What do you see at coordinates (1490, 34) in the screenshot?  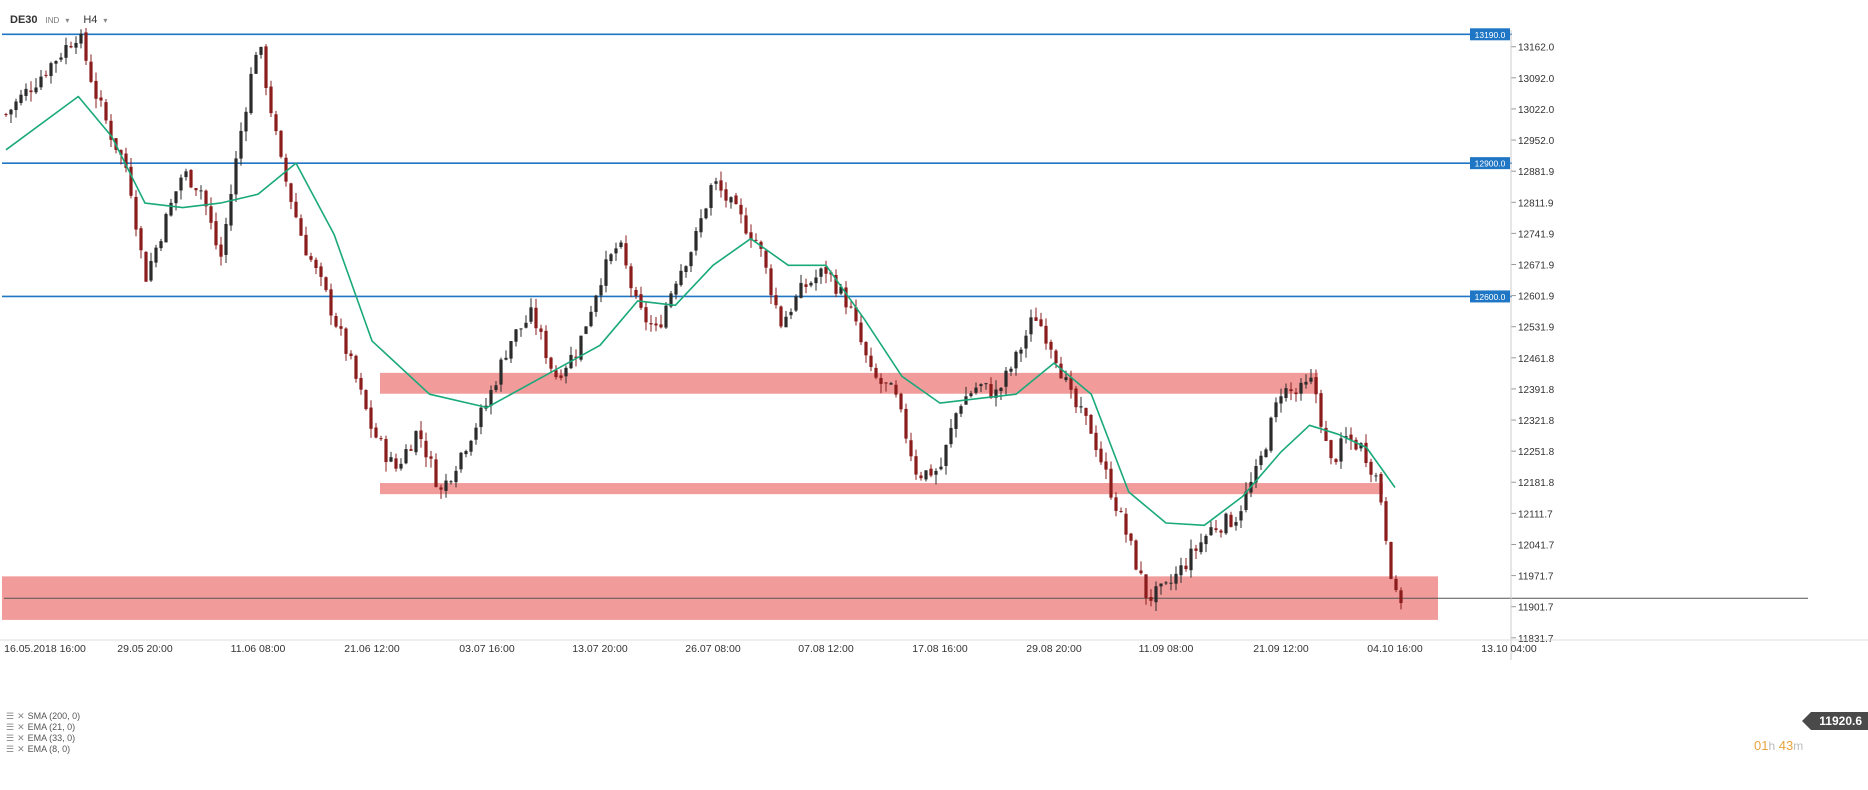 I see `level-tag` at bounding box center [1490, 34].